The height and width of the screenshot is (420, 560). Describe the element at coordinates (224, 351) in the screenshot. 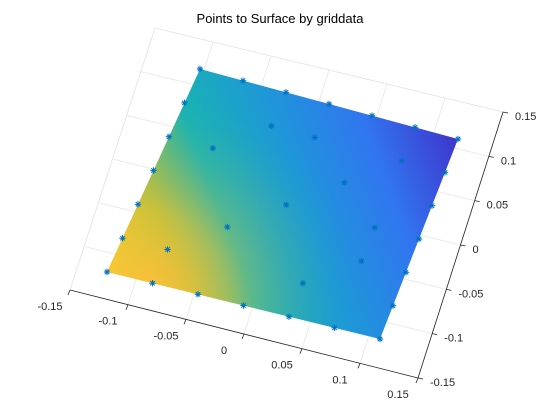

I see `x-tick-label: 0` at that location.